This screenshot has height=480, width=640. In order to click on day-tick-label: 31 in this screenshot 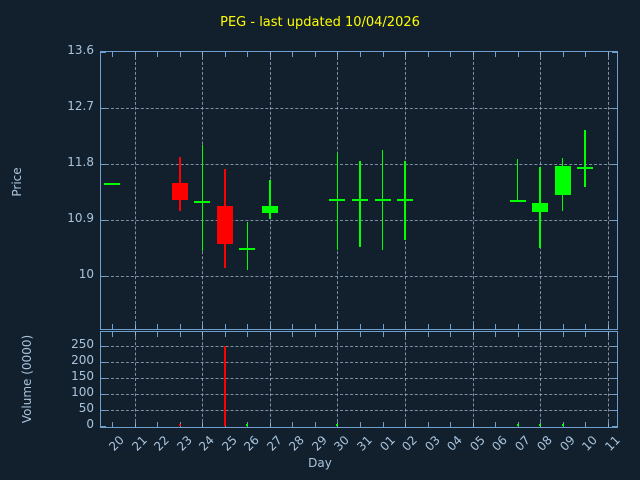, I will do `click(364, 443)`.